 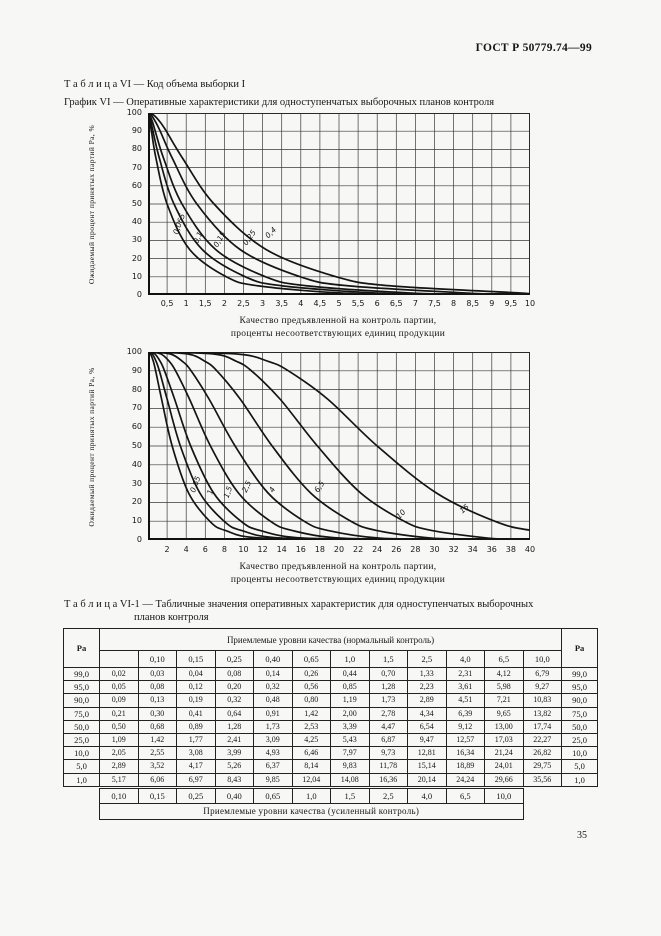 I want to click on table-cell: 4,12, so click(x=504, y=674).